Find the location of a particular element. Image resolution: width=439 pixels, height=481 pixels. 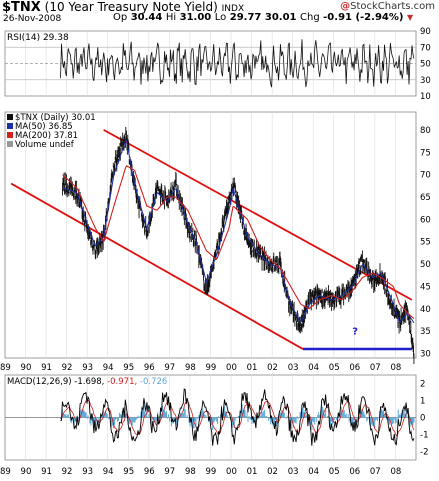

price-y-tick: 80 is located at coordinates (425, 131).